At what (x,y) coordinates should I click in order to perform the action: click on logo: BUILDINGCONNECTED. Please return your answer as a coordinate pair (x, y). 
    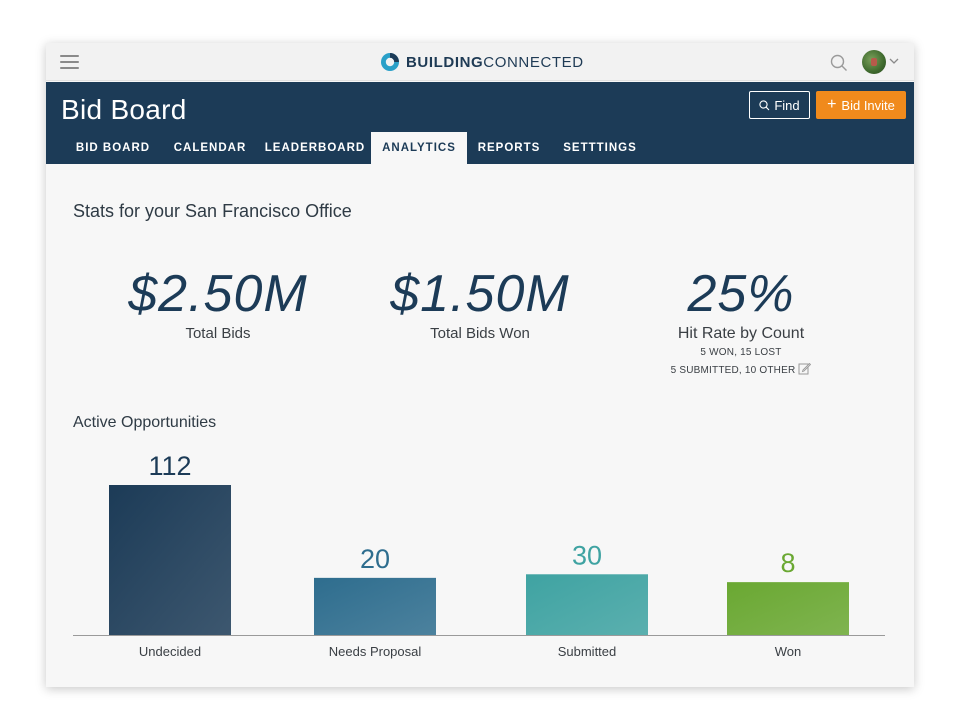
    Looking at the image, I should click on (482, 62).